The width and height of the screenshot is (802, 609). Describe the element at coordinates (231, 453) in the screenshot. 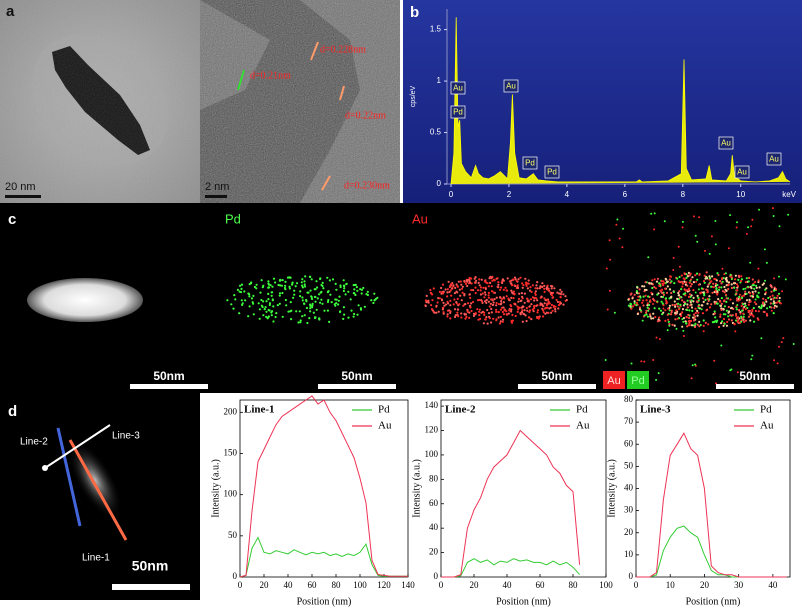

I see `y-tick-label: 150` at that location.